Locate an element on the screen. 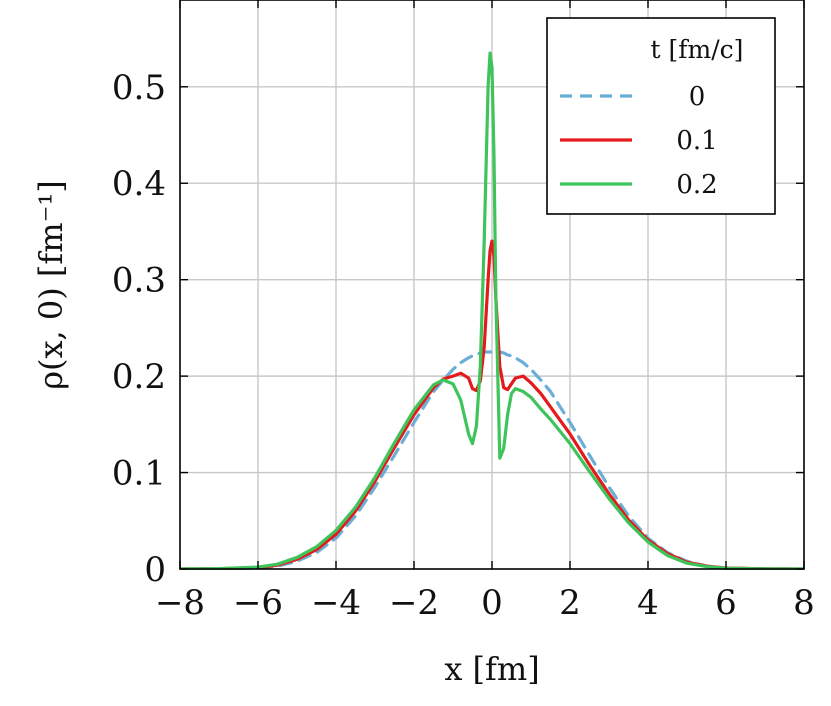  x-tick-label: 0 is located at coordinates (492, 603).